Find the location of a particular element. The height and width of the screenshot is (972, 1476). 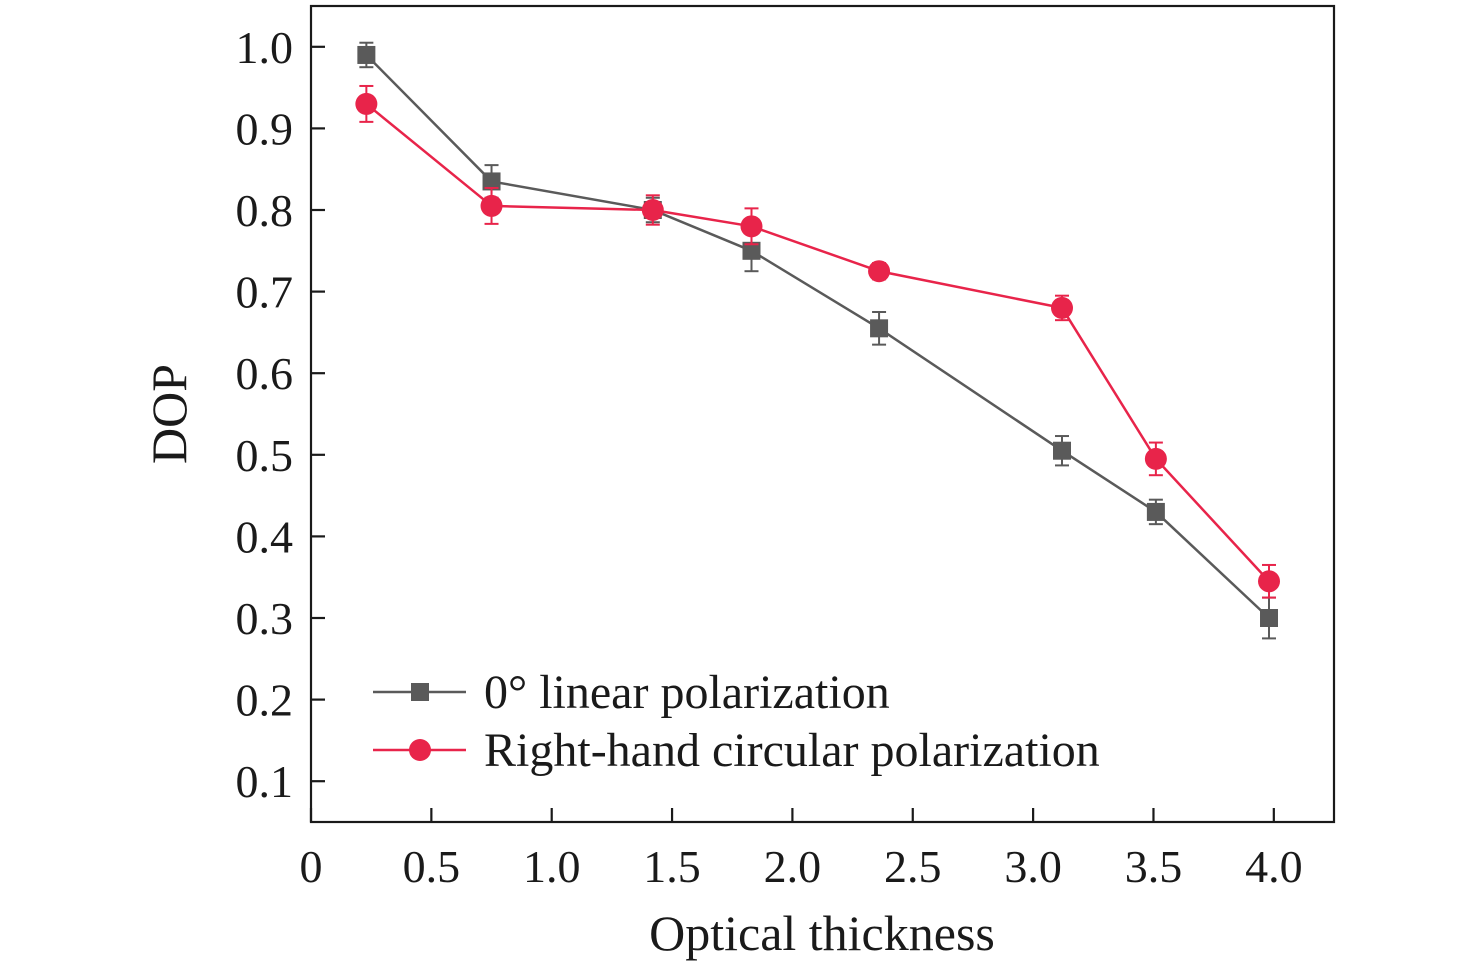

y-tick-label: 0.6 is located at coordinates (265, 373).